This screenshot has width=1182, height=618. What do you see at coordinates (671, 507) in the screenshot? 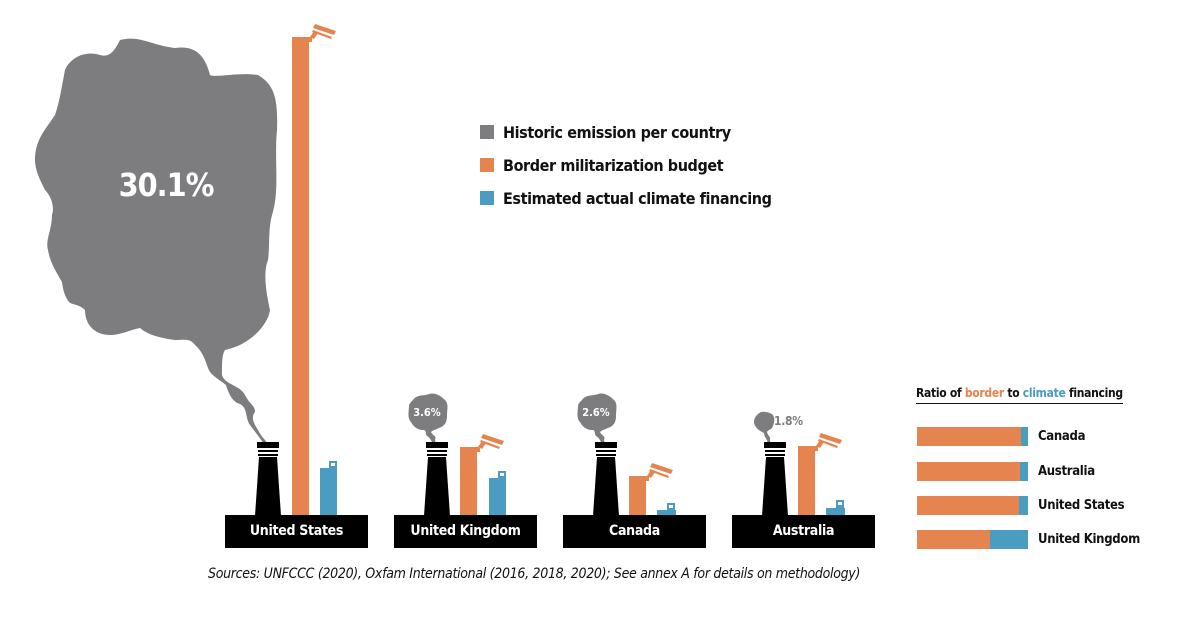
I see `canada-solar-house-icon` at bounding box center [671, 507].